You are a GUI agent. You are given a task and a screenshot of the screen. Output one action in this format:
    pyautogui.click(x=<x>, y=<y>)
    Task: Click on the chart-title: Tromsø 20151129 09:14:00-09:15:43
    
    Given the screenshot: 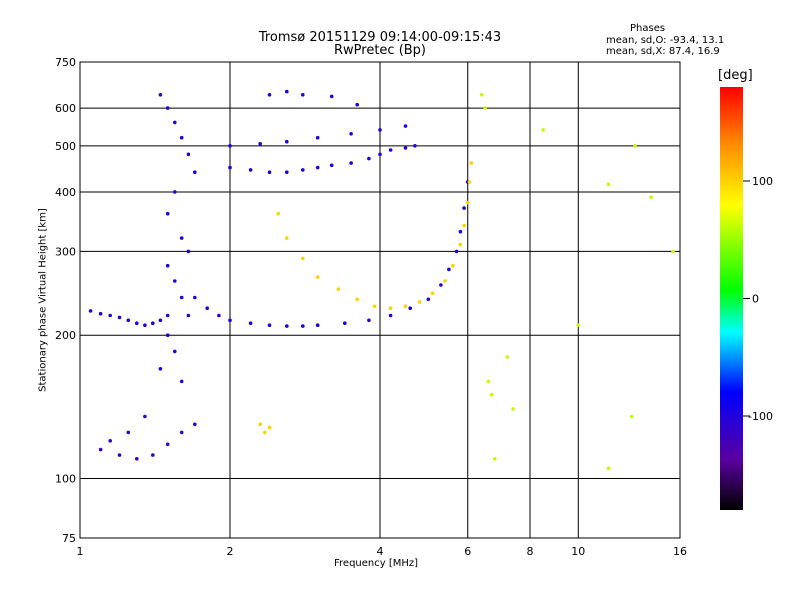 What is the action you would take?
    pyautogui.click(x=380, y=37)
    